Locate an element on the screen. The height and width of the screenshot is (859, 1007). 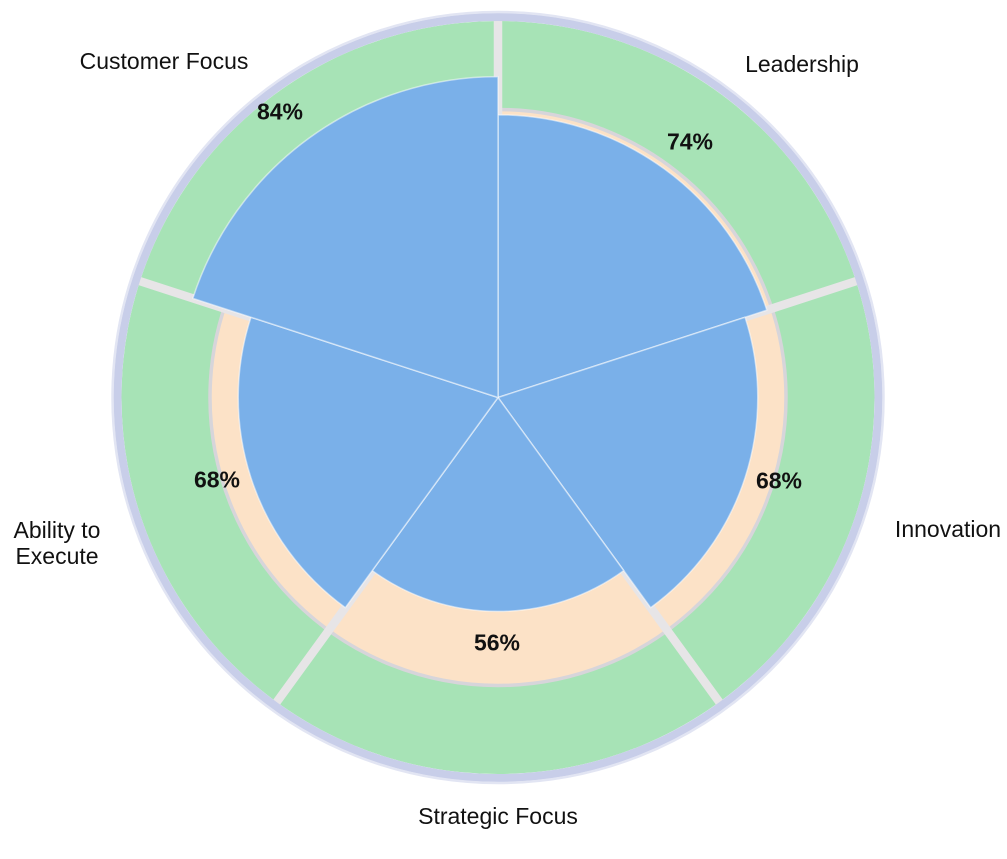
value-label-leadership: 74% is located at coordinates (690, 141).